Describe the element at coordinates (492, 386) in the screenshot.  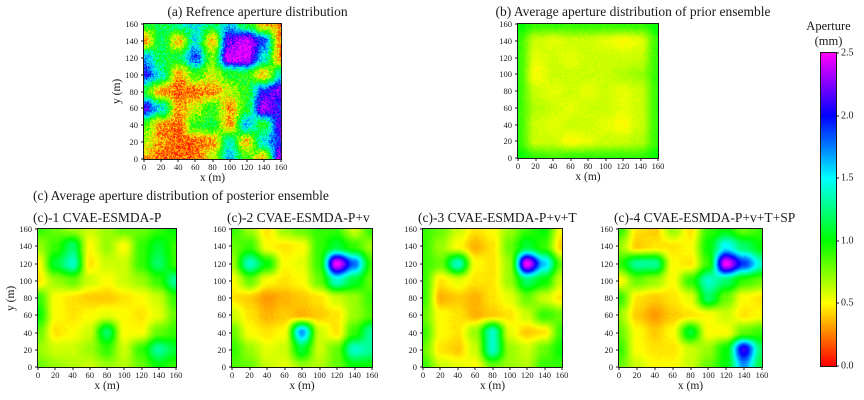
I see `panel-c3-x-axis-label: x (m)` at that location.